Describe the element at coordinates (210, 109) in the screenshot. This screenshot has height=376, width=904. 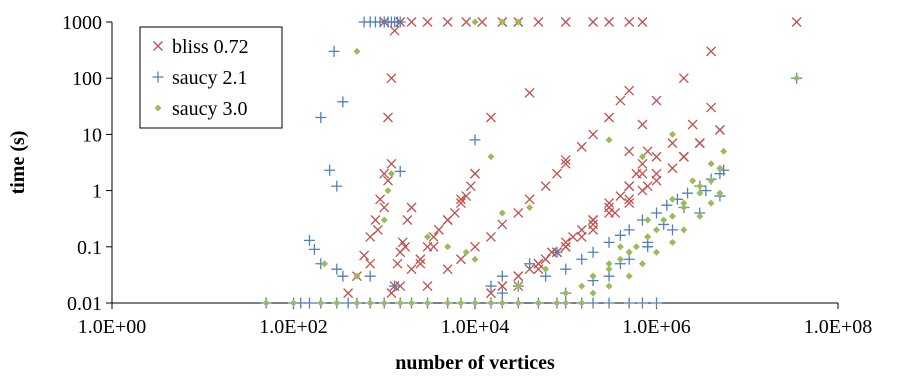
I see `legend-label: saucy 3.0` at that location.